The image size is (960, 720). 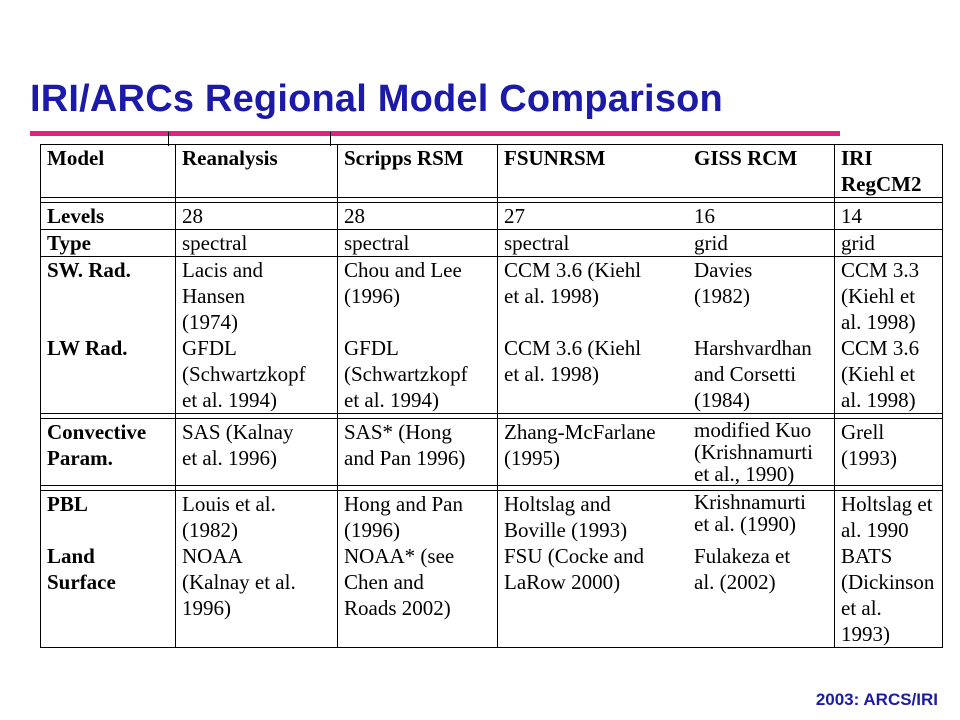 I want to click on header-iri: IRI RegCM2, so click(x=888, y=171).